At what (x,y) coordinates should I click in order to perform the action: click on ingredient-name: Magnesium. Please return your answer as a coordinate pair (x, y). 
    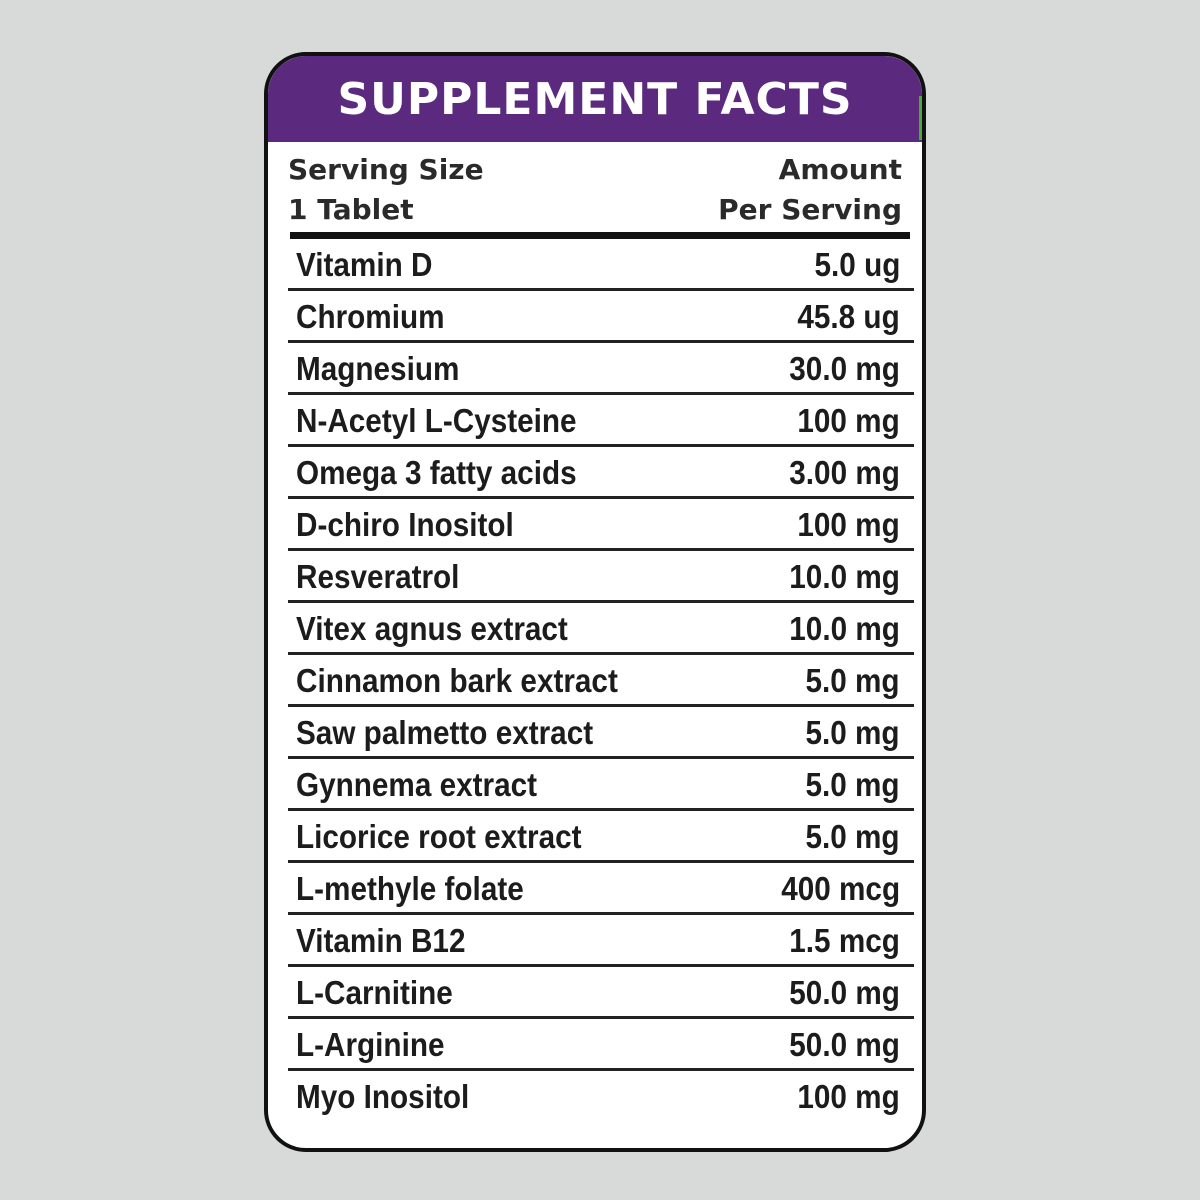
    Looking at the image, I should click on (378, 368).